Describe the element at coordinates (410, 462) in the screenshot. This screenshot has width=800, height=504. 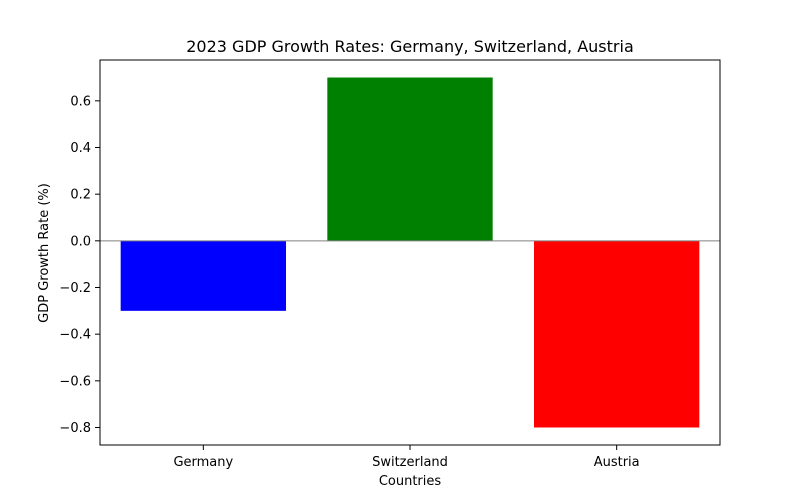
I see `x-tick-label: Switzerland` at that location.